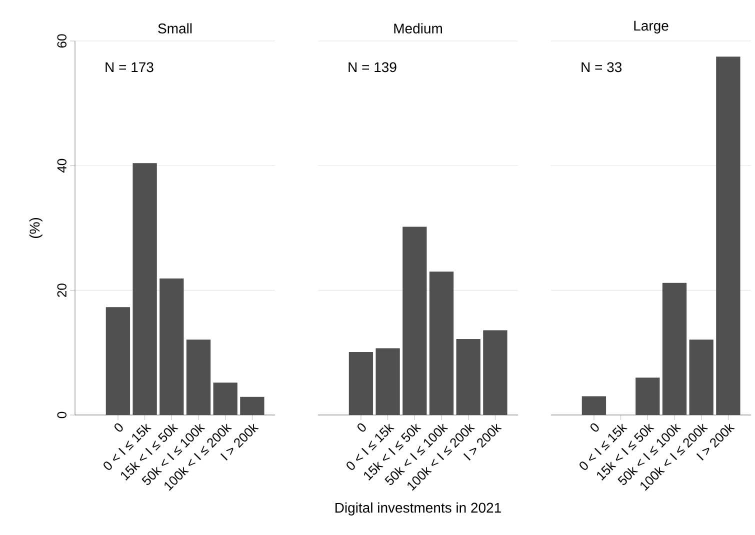  Describe the element at coordinates (175, 28) in the screenshot. I see `chart-title: Small` at that location.